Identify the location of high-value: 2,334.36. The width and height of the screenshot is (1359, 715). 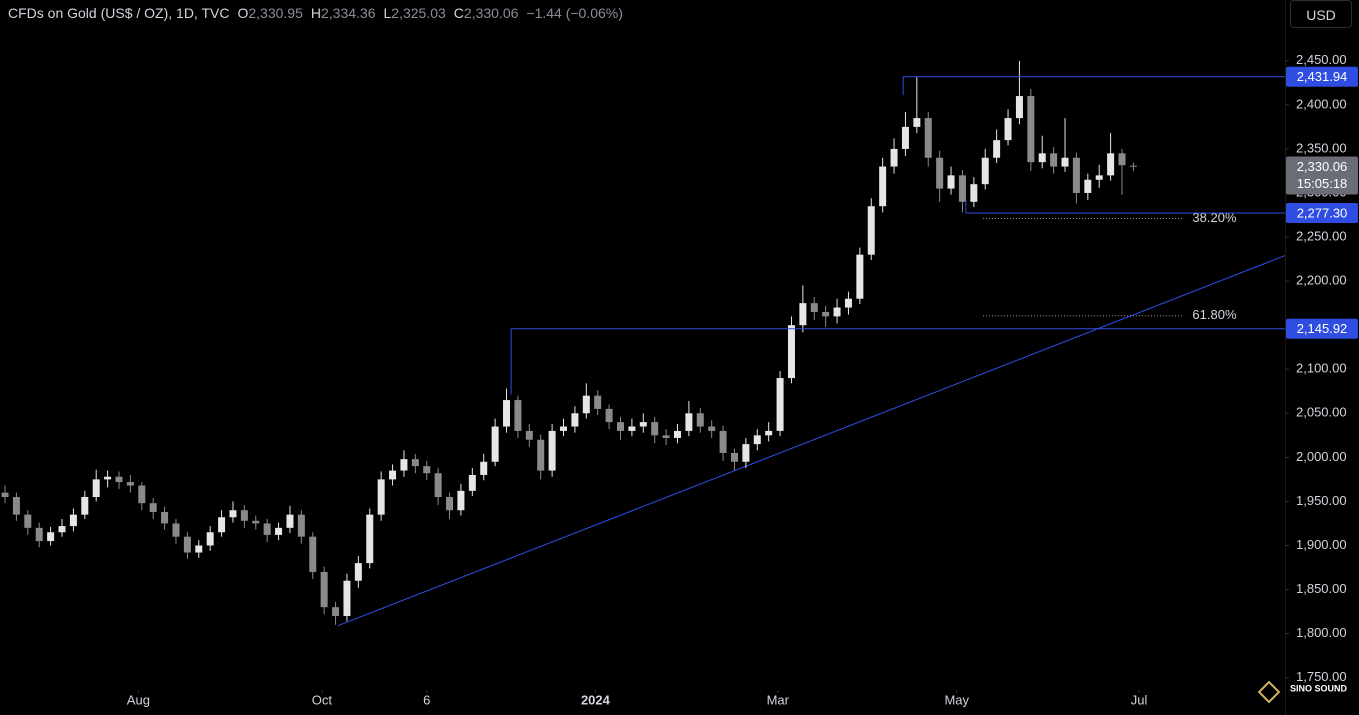
(348, 13).